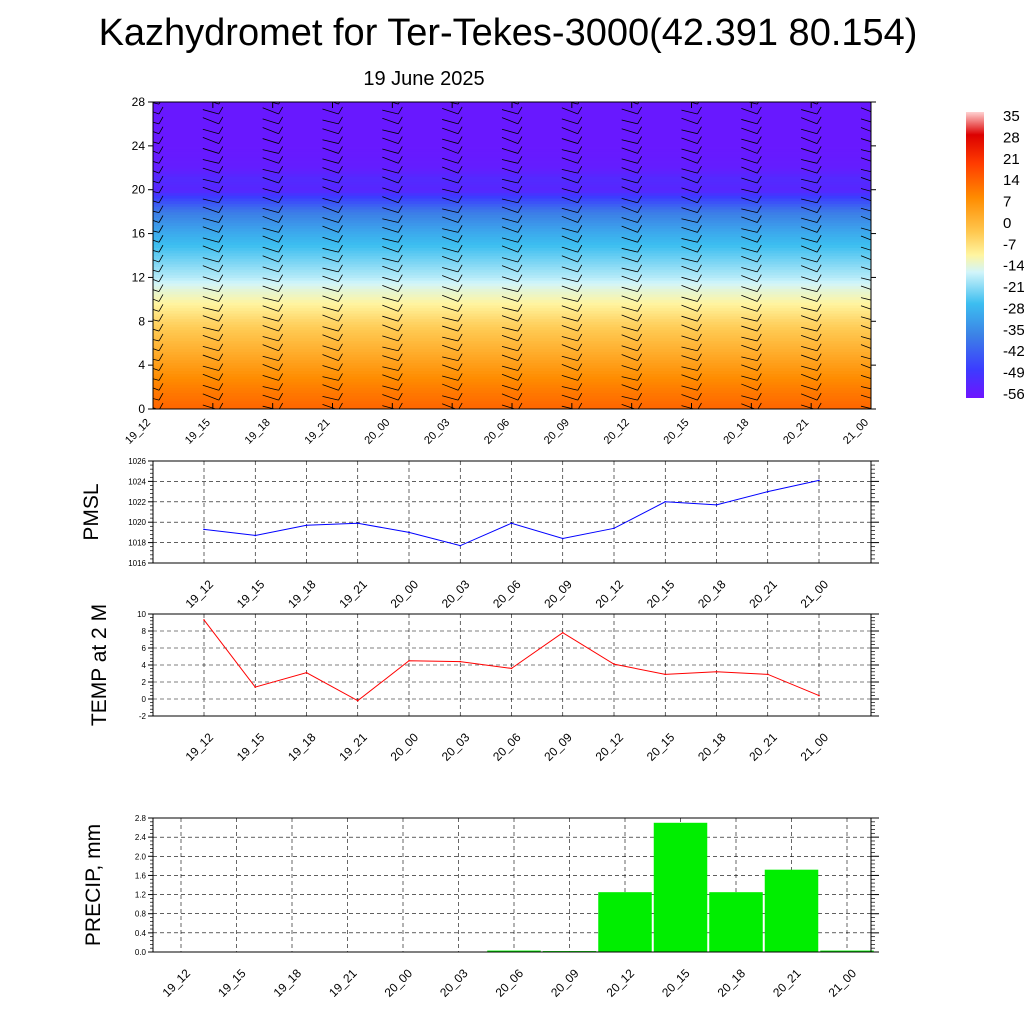 The height and width of the screenshot is (1024, 1024). What do you see at coordinates (791, 910) in the screenshot?
I see `precip-bar` at bounding box center [791, 910].